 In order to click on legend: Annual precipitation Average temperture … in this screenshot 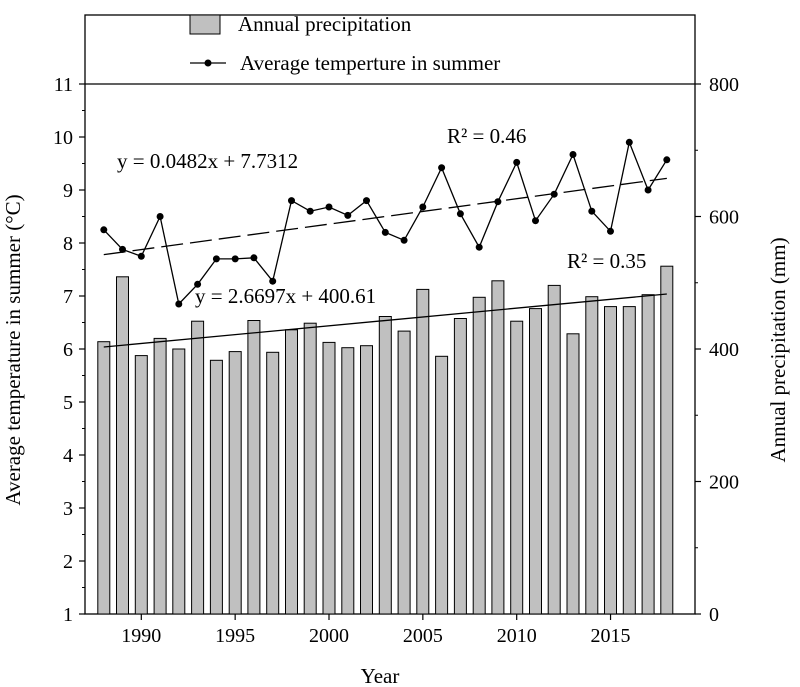, I will do `click(344, 43)`.